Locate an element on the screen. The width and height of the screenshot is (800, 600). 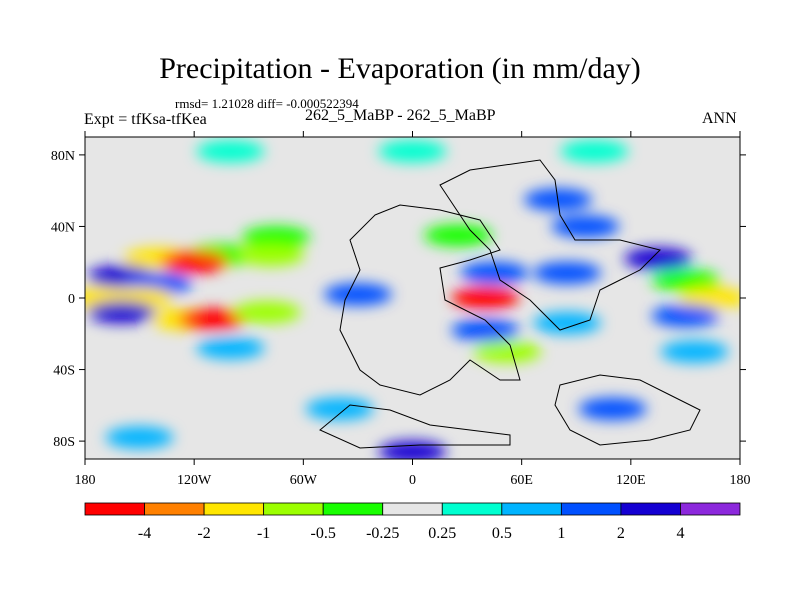
x-tick-label-6: 180 is located at coordinates (740, 480).